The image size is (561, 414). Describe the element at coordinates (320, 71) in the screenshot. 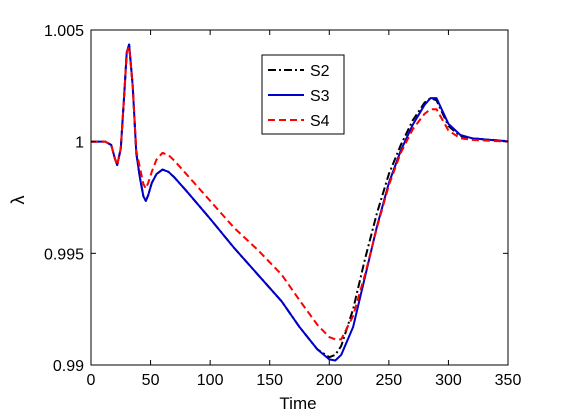

I see `legend-label-s2: S2` at that location.